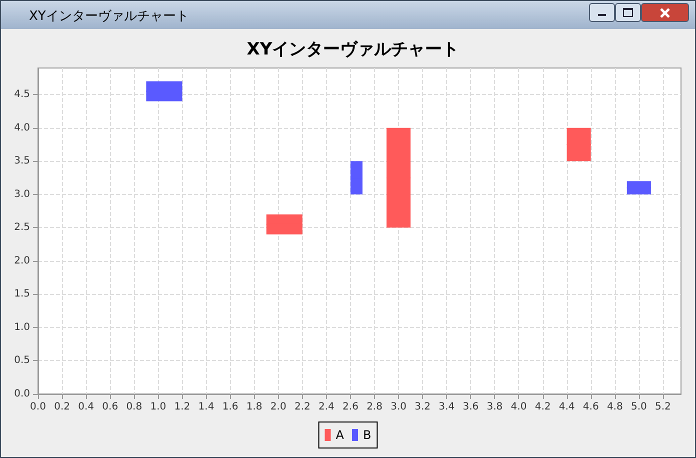 The width and height of the screenshot is (696, 458). I want to click on x-tick-label: 2.4, so click(326, 407).